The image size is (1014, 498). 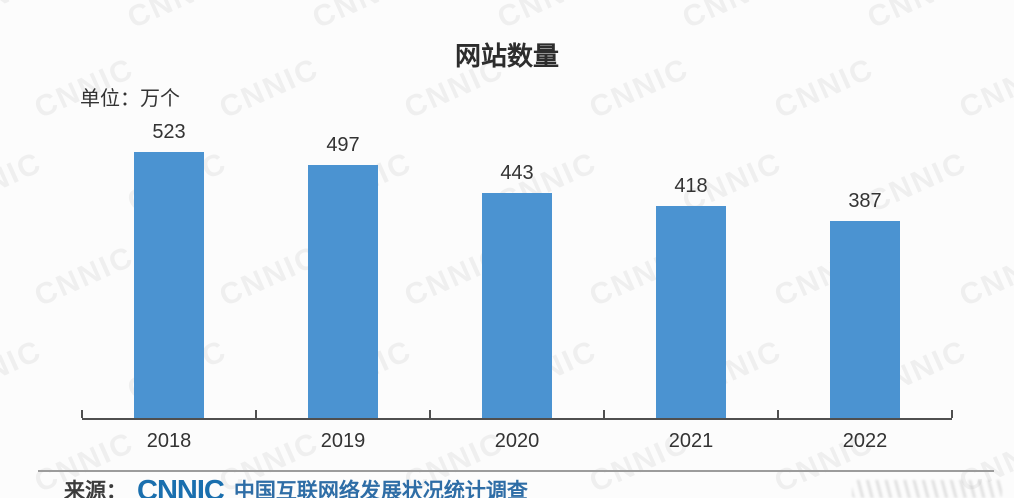 I want to click on unit-label: 单位：万个, so click(x=130, y=99).